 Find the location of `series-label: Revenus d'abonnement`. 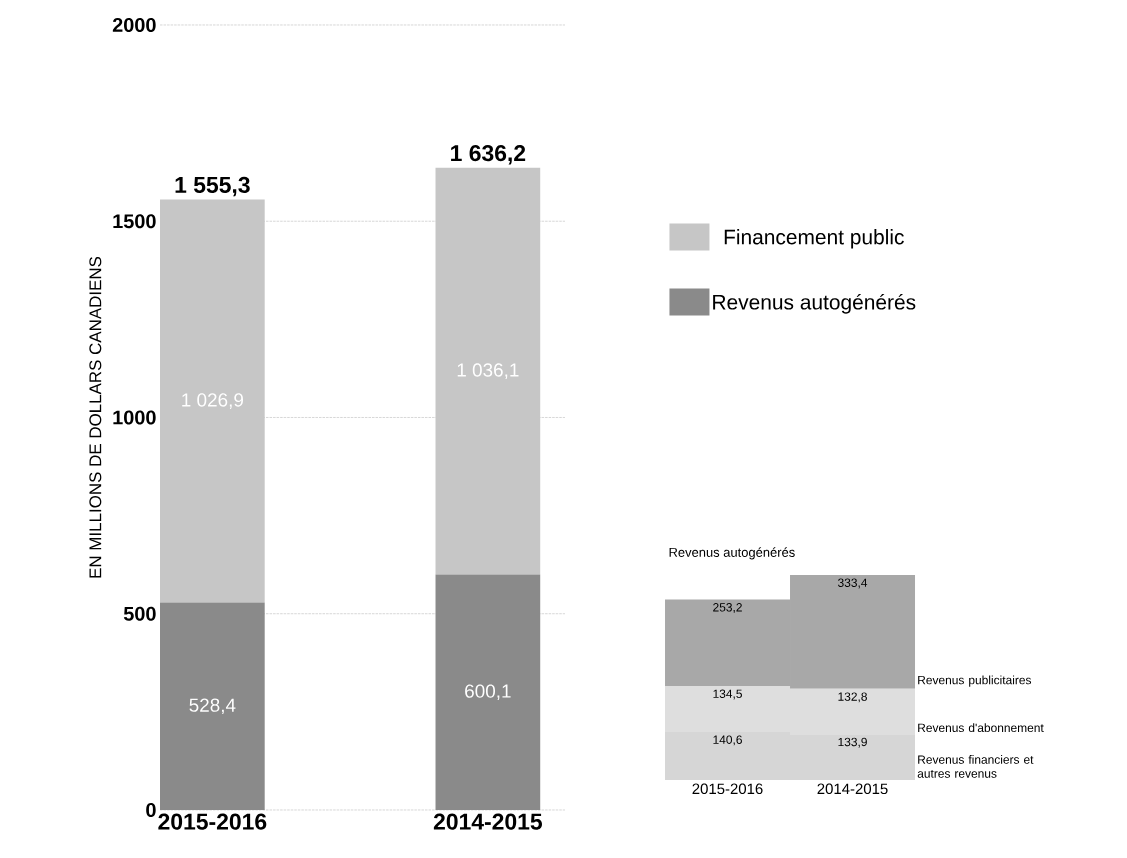

series-label: Revenus d'abonnement is located at coordinates (981, 728).